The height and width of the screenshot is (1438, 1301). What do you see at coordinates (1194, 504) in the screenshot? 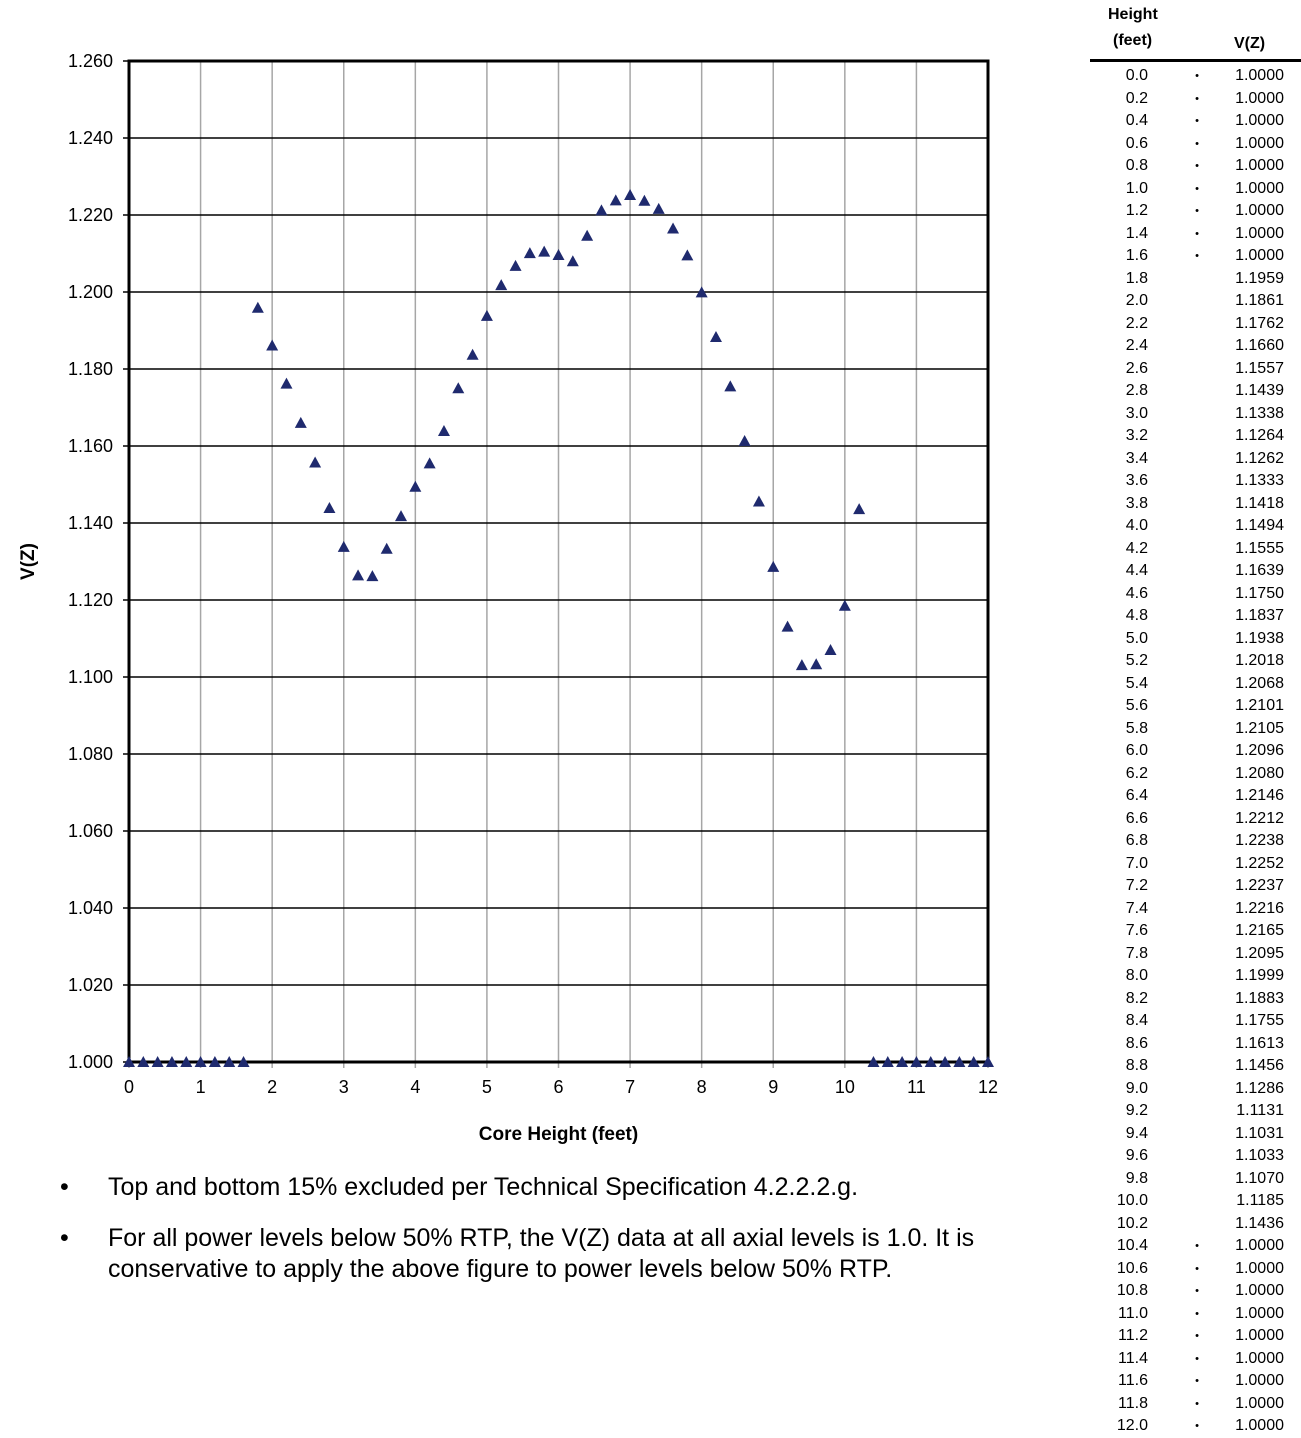
I see `table-row: 3.8 1.1418` at bounding box center [1194, 504].